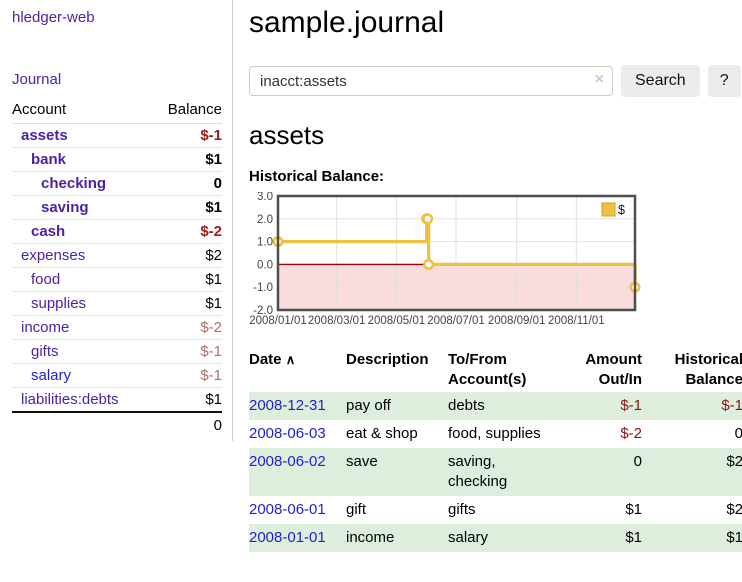 Image resolution: width=742 pixels, height=582 pixels. I want to click on account-cell: liabilities:debts, so click(82, 400).